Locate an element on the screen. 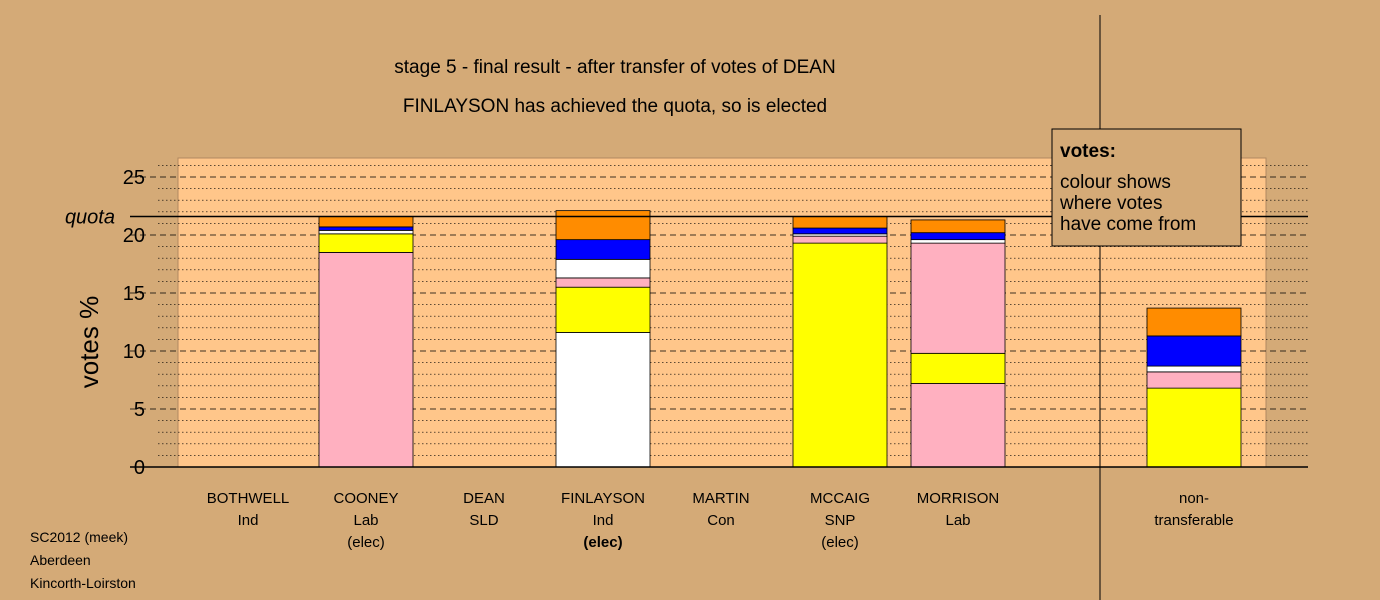 The height and width of the screenshot is (600, 1380). y-axis: 0 5 10 15 20 25 is located at coordinates (134, 323).